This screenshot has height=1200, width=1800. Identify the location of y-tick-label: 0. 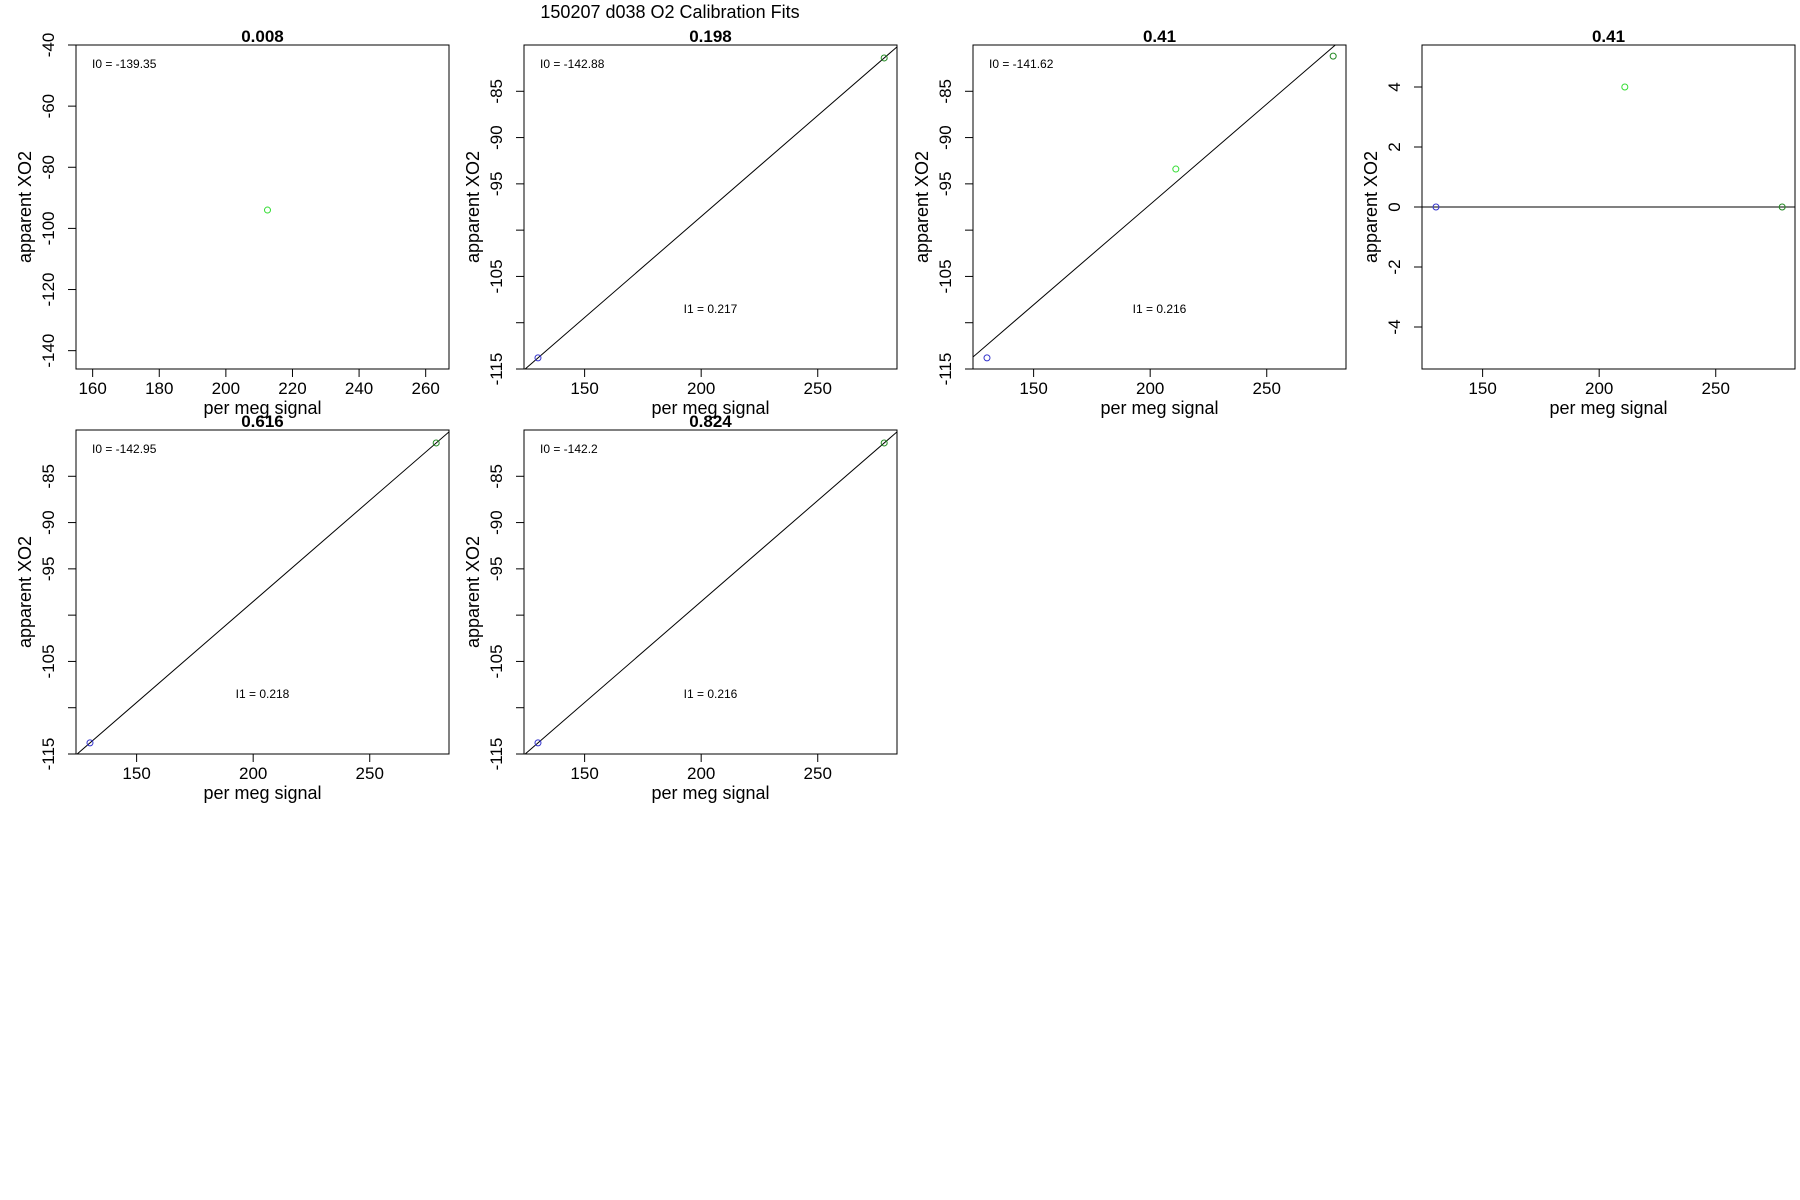
(1394, 206).